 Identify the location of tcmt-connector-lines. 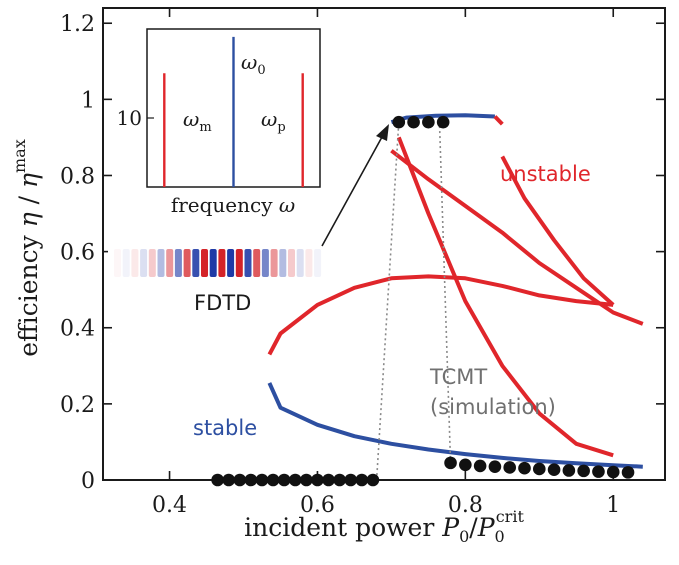
(413, 301).